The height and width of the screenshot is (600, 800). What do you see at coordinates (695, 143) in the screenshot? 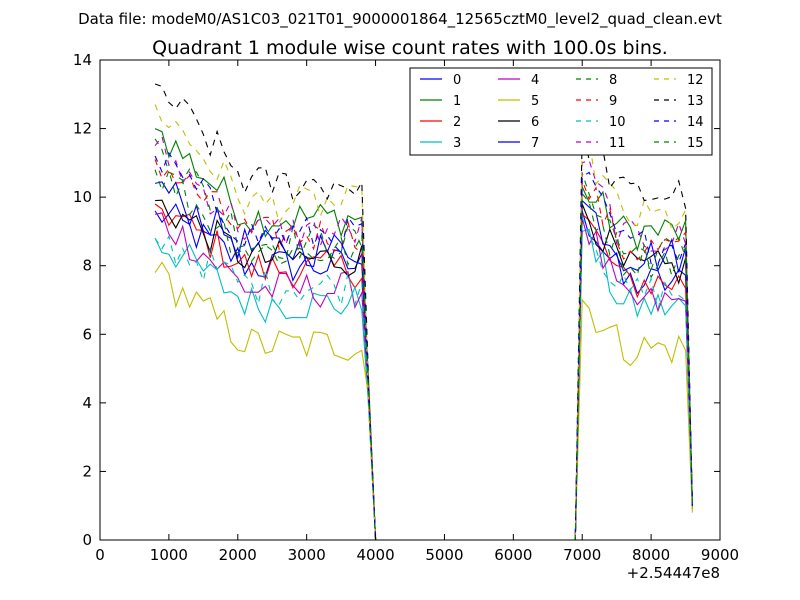
I see `legend-label-15: 15` at bounding box center [695, 143].